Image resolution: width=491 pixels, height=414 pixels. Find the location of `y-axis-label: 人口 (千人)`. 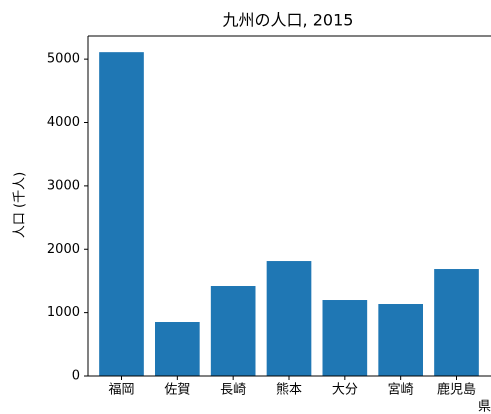

y-axis-label: 人口 (千人) is located at coordinates (20, 205).